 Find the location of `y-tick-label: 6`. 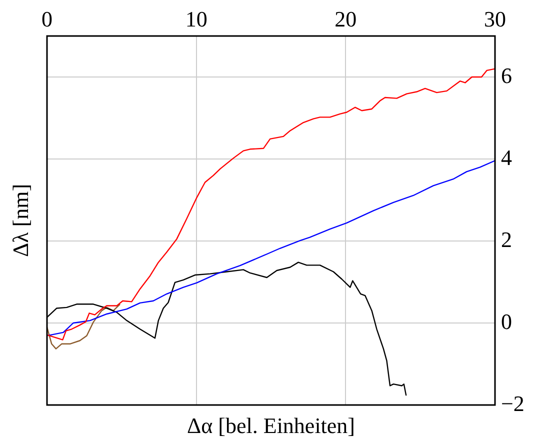

y-tick-label: 6 is located at coordinates (506, 75).